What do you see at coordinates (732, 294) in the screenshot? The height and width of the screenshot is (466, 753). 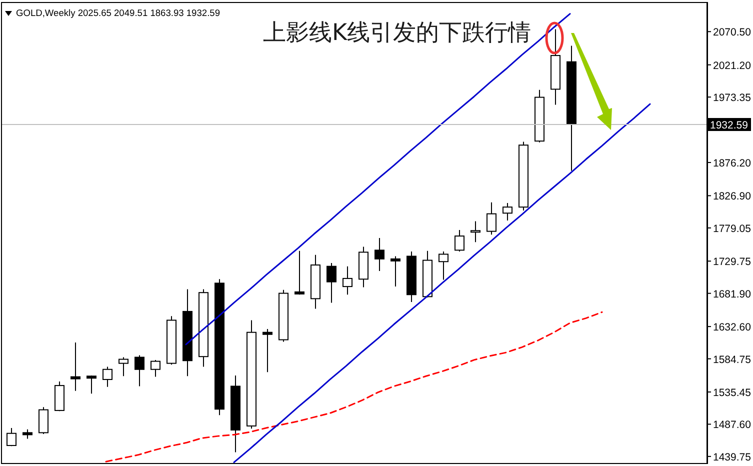 I see `y-tick-label: 1681.90` at bounding box center [732, 294].